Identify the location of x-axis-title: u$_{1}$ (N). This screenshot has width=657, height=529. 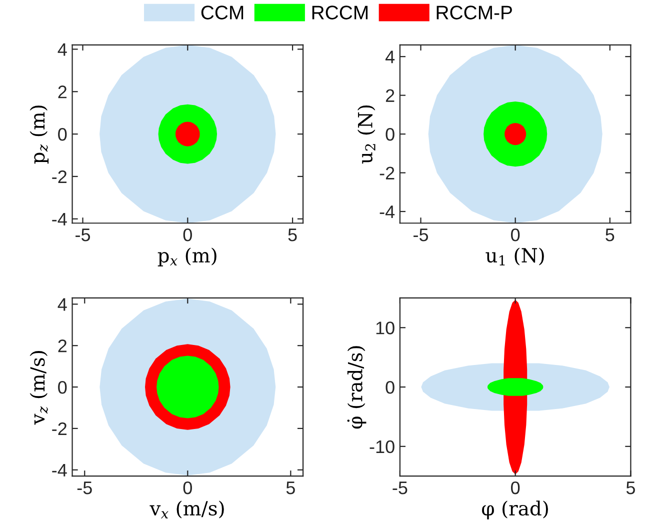
(515, 257).